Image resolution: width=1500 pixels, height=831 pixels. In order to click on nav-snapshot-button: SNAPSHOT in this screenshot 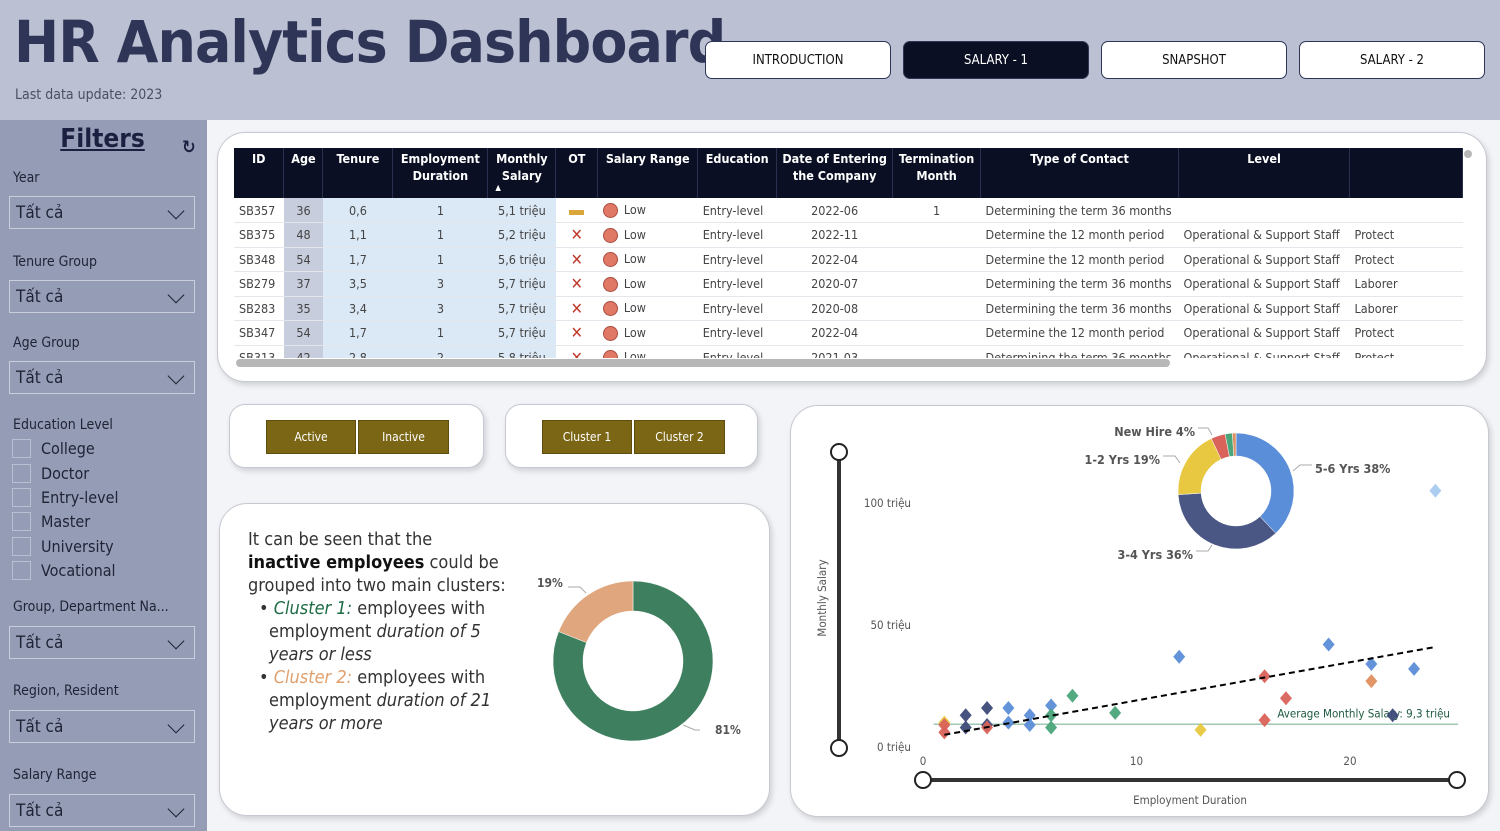, I will do `click(1194, 60)`.